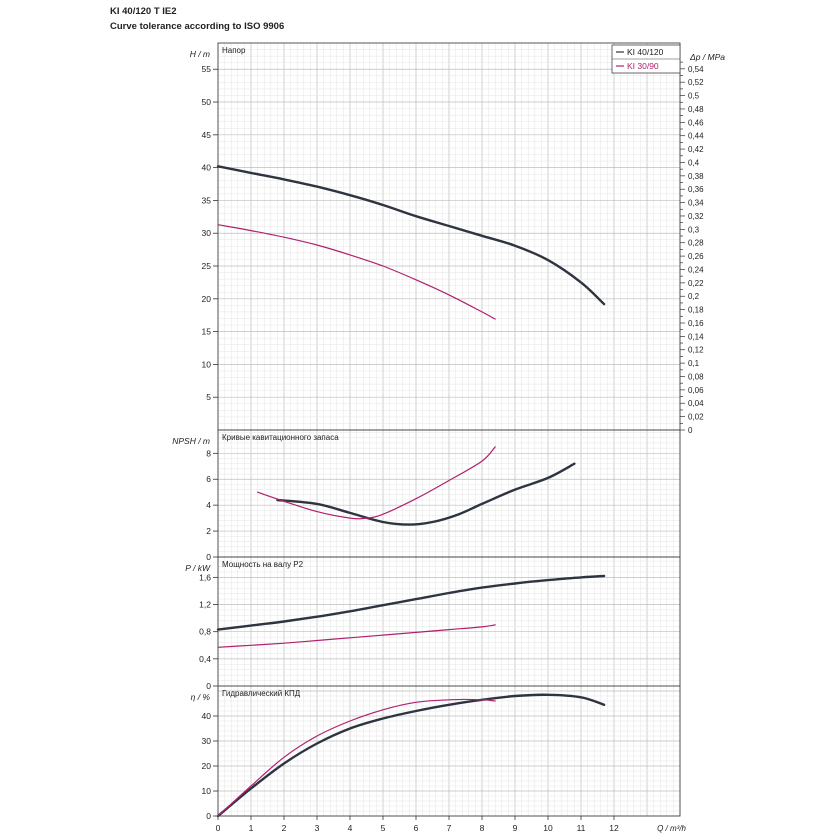  I want to click on y-tick-label: 1,2, so click(205, 605).